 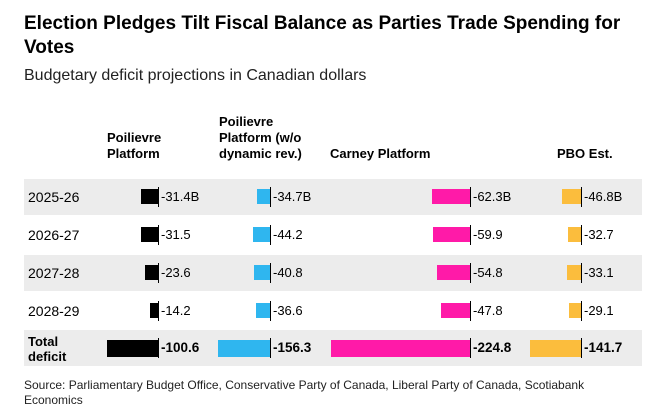 I want to click on column-header-4: PBO Est., so click(x=585, y=153).